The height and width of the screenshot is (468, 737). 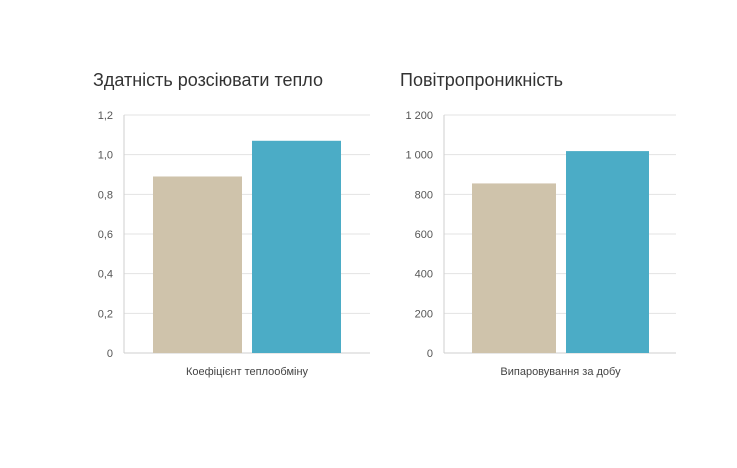 What do you see at coordinates (424, 235) in the screenshot?
I see `y-tick-label: 600` at bounding box center [424, 235].